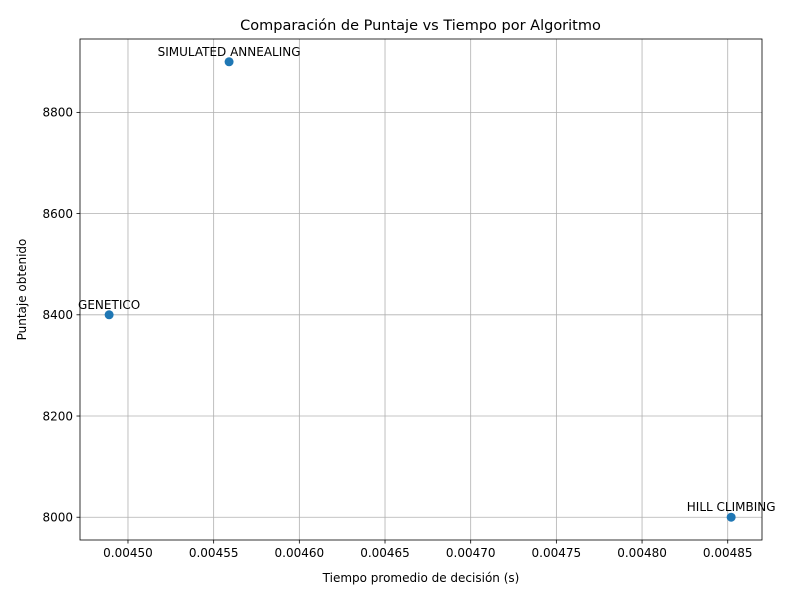 This screenshot has height=600, width=800. I want to click on y-tick-label: 8000, so click(57, 518).